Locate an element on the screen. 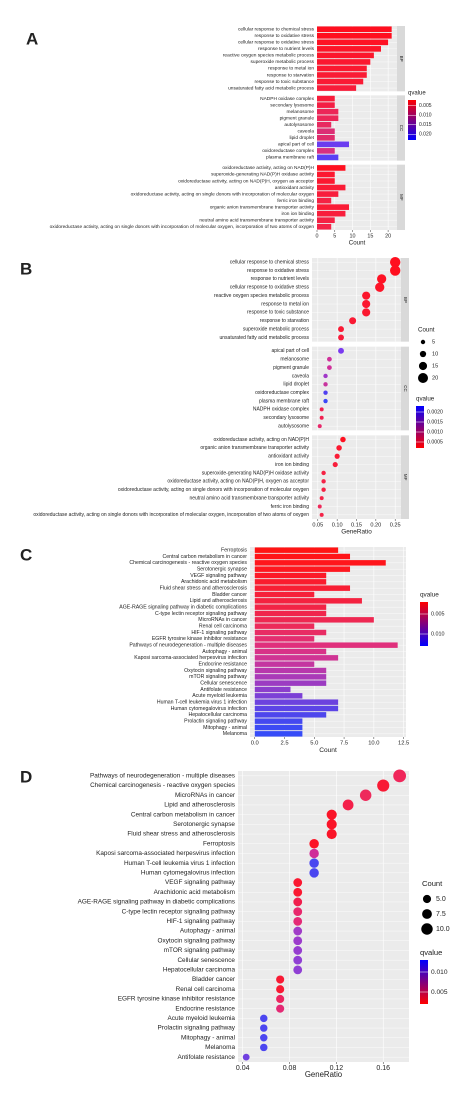  category-label: Prolactin signaling pathway is located at coordinates (197, 1028).